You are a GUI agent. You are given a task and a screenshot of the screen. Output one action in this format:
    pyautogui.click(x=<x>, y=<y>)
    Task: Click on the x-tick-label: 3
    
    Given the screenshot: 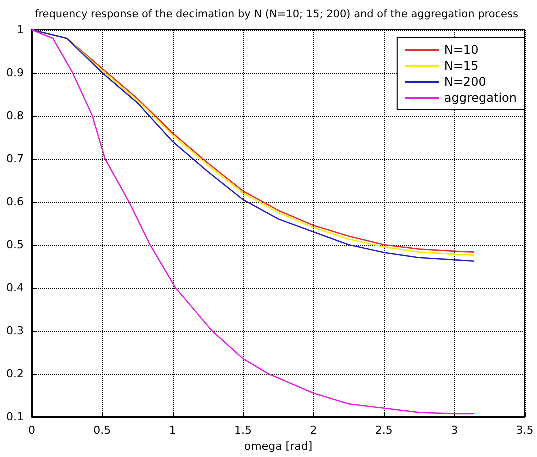 What is the action you would take?
    pyautogui.click(x=454, y=430)
    